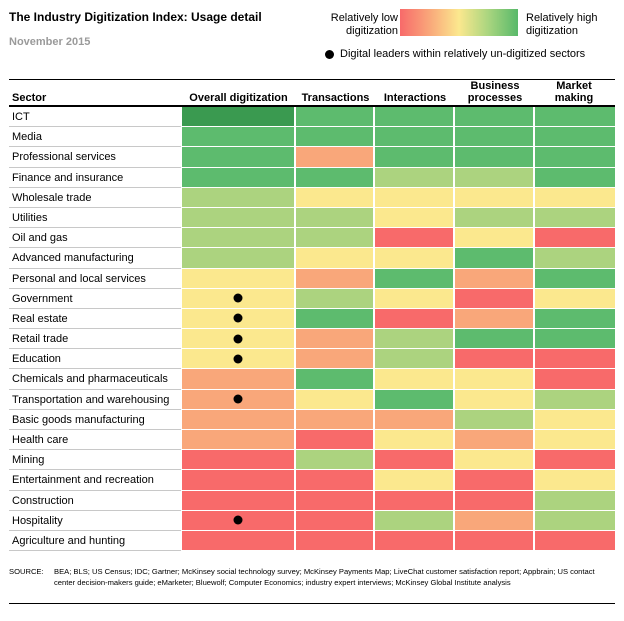  I want to click on header-sector: Sector, so click(29, 98).